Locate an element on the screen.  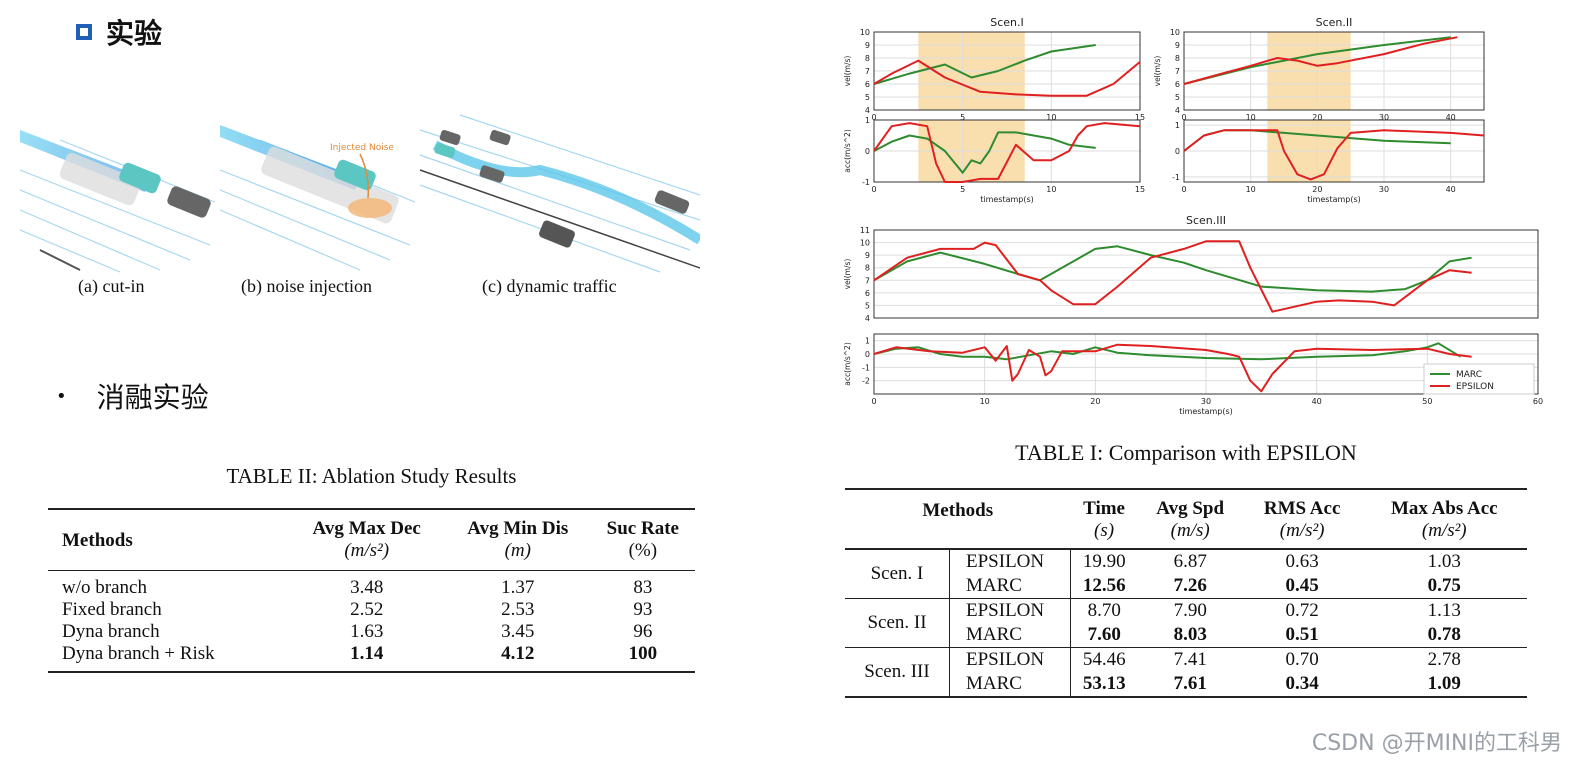
table-row: Dyna branch 1.63 3.45 96 is located at coordinates (371, 632).